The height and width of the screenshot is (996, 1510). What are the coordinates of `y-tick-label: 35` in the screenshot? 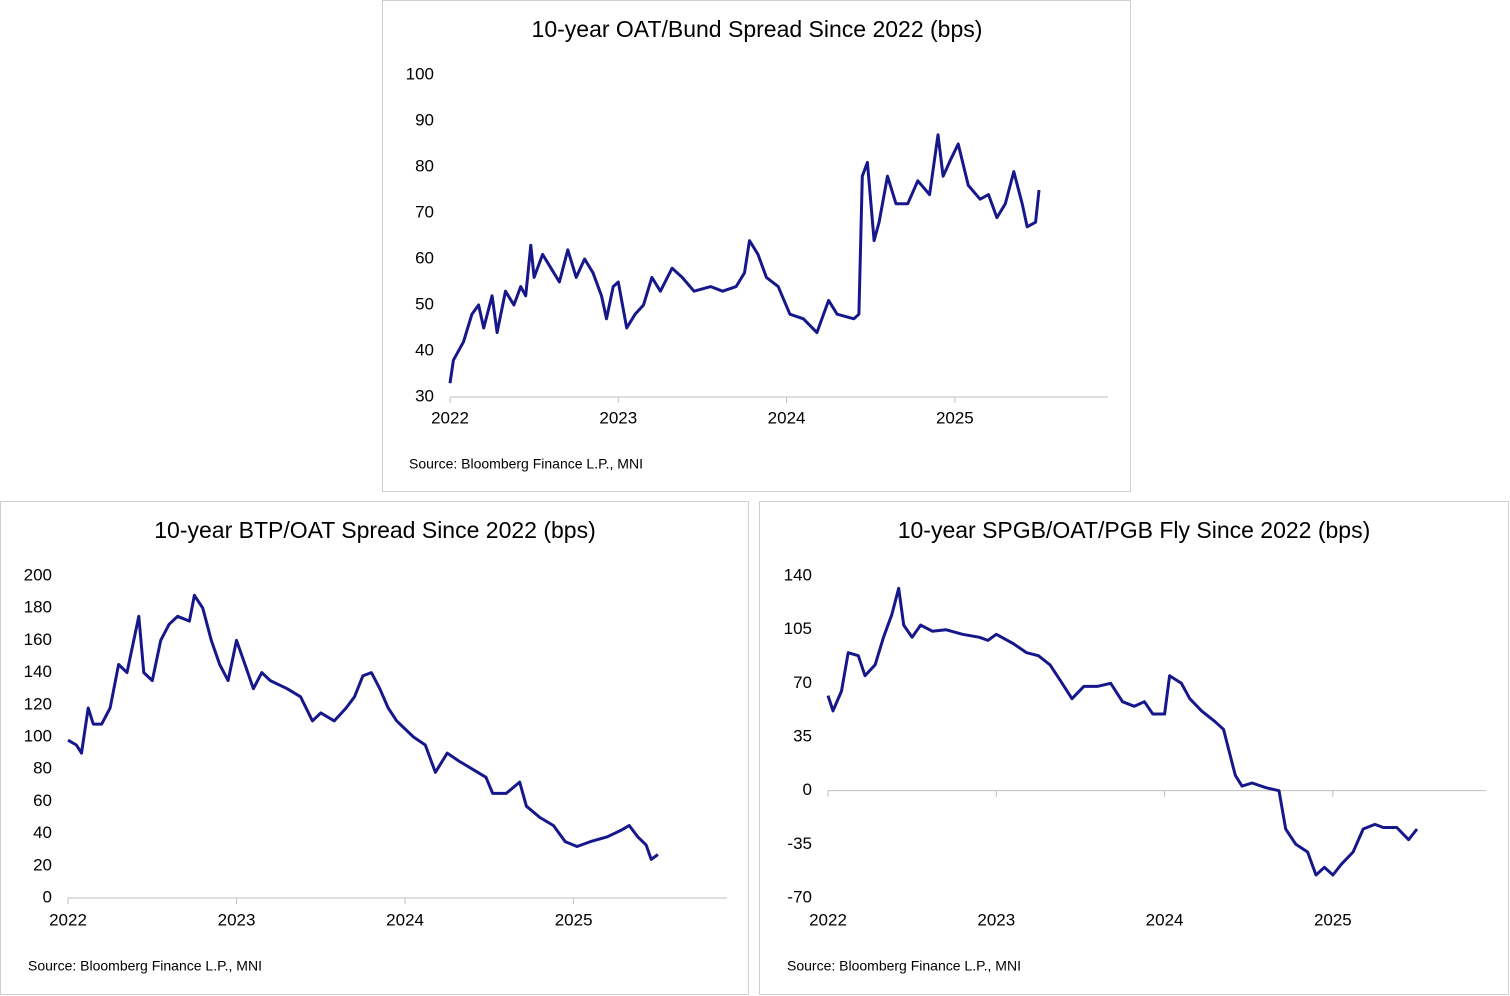 It's located at (802, 735).